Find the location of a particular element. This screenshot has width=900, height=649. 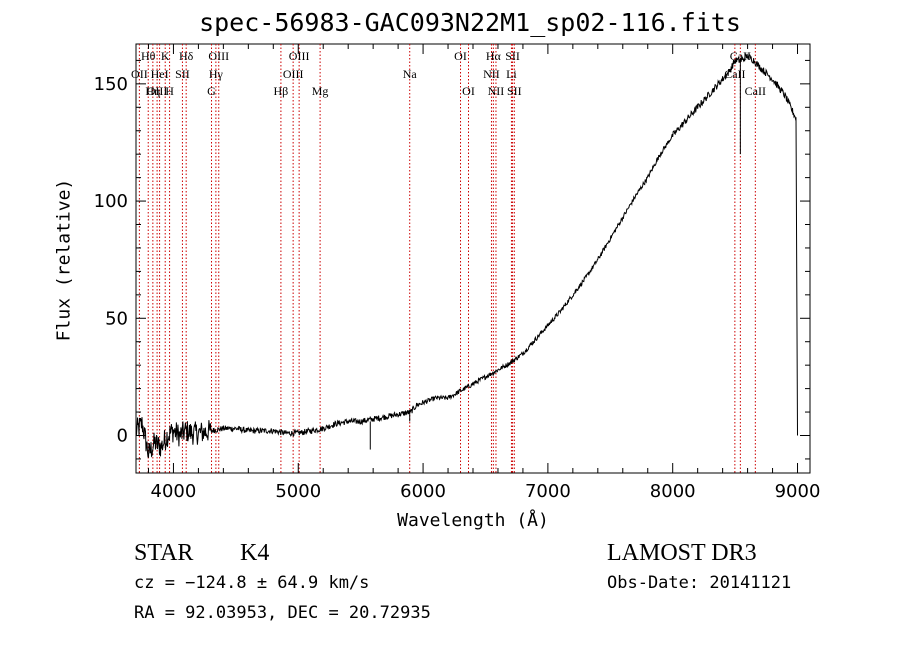

y-tick-label: 150 is located at coordinates (111, 84).